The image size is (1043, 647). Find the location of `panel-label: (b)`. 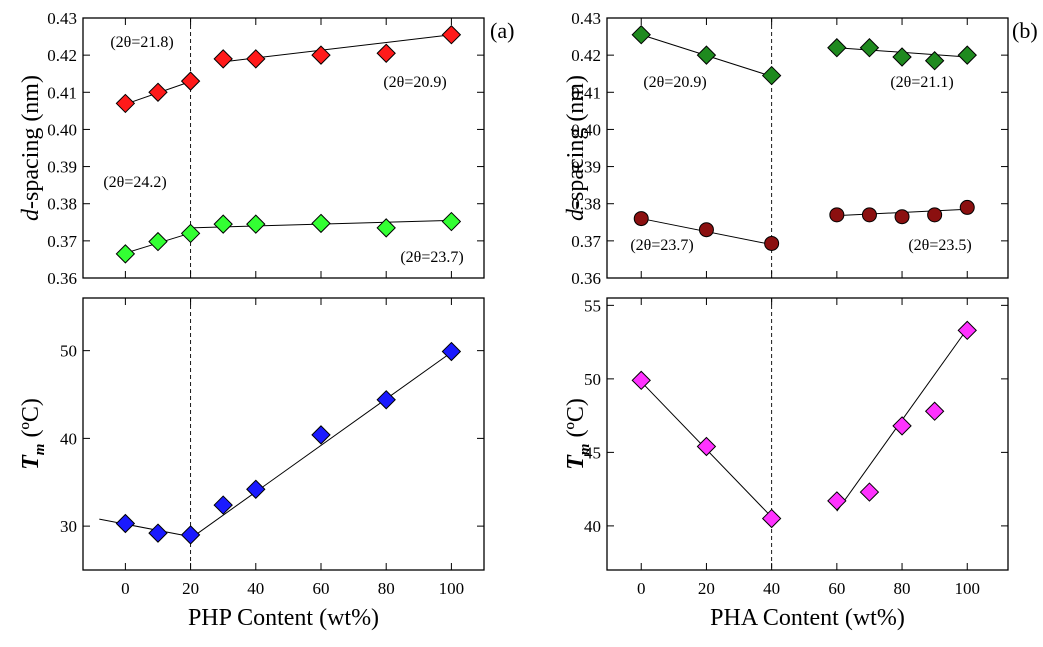

panel-label: (b) is located at coordinates (1025, 30).